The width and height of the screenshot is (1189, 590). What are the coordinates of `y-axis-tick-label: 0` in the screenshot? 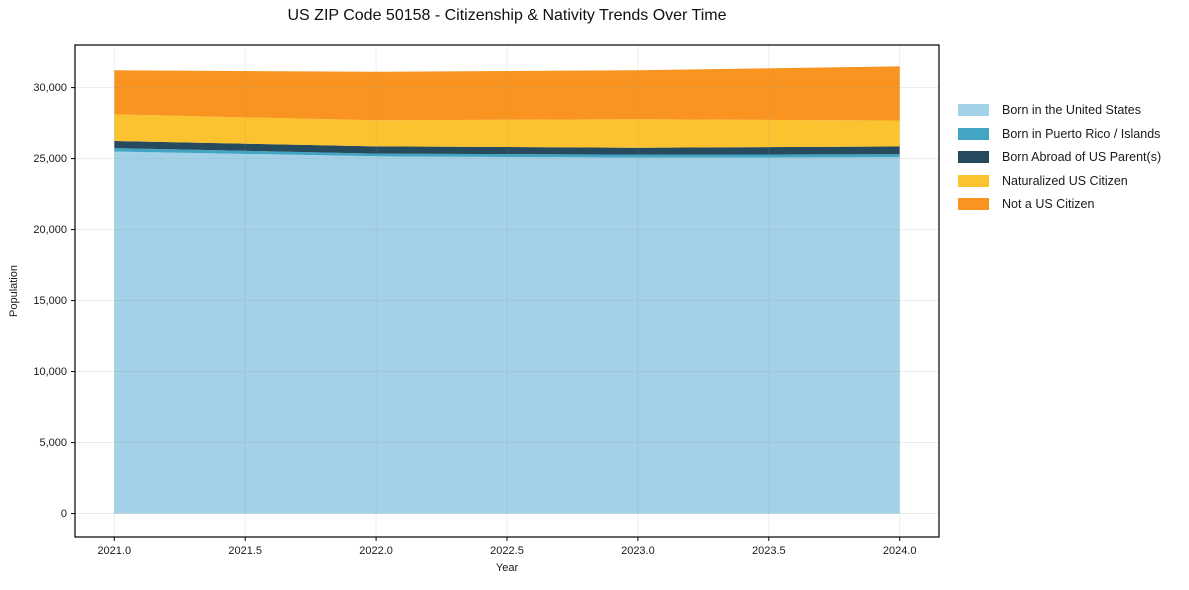 It's located at (64, 514).